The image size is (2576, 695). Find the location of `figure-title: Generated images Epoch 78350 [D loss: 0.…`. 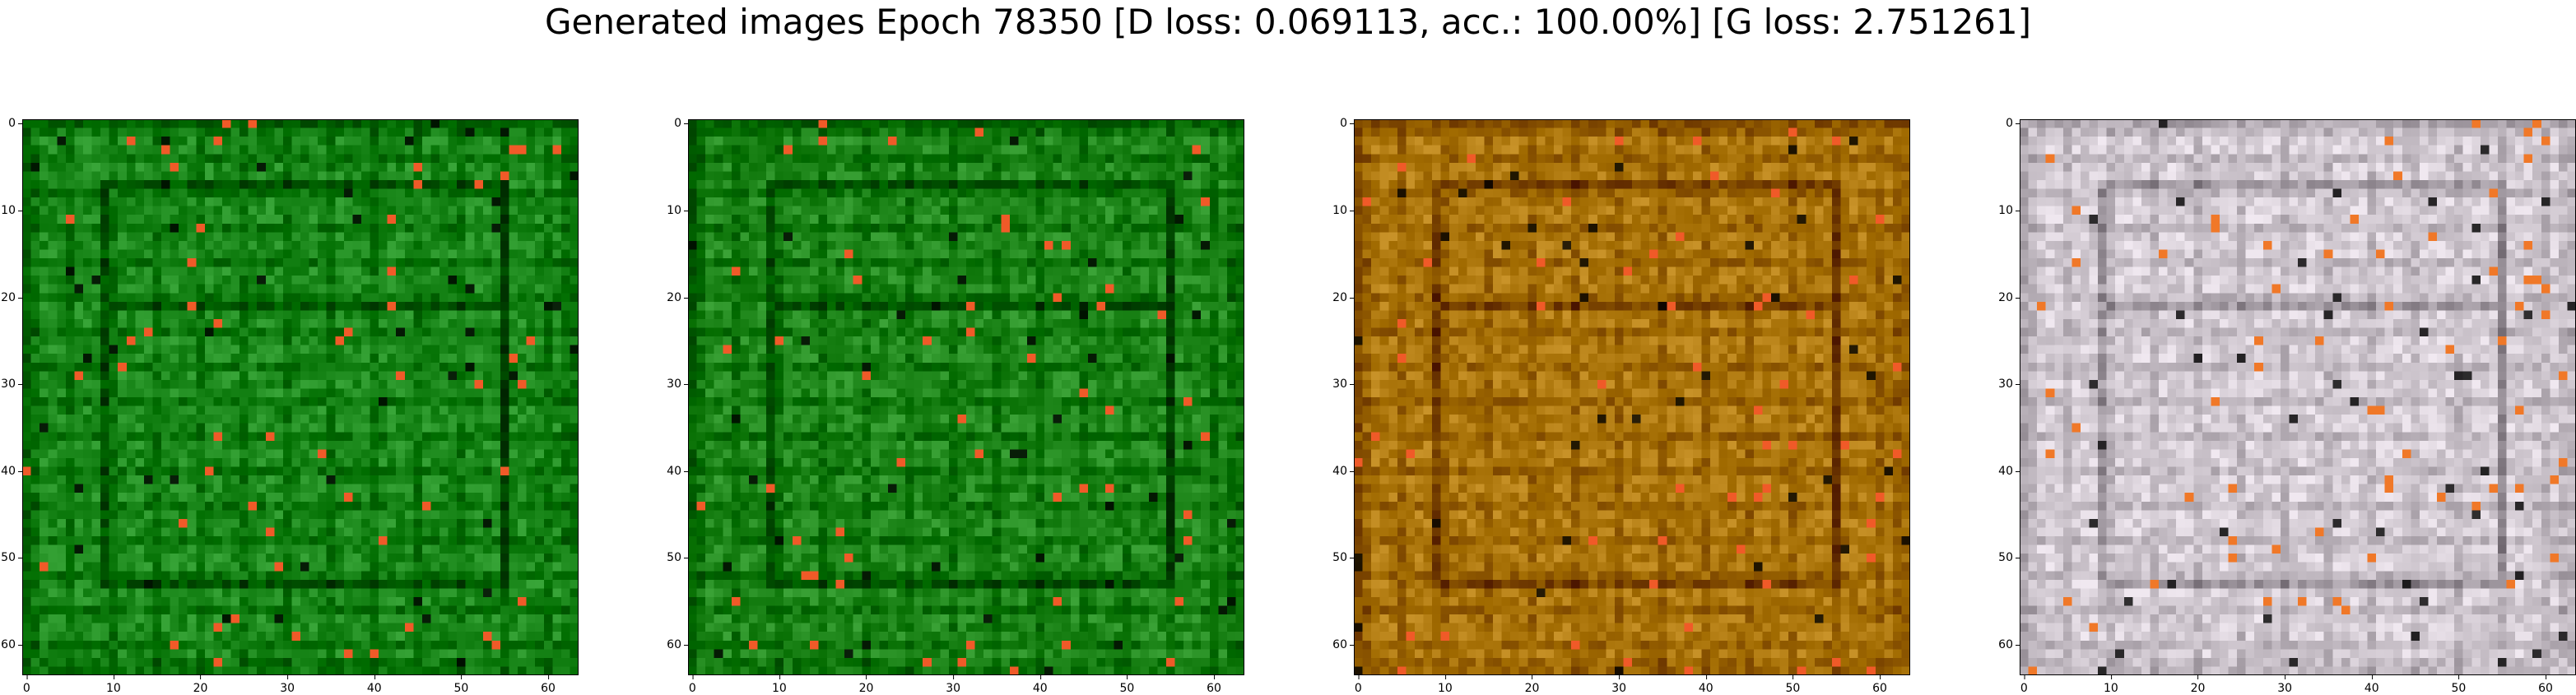

figure-title: Generated images Epoch 78350 [D loss: 0.… is located at coordinates (1288, 22).